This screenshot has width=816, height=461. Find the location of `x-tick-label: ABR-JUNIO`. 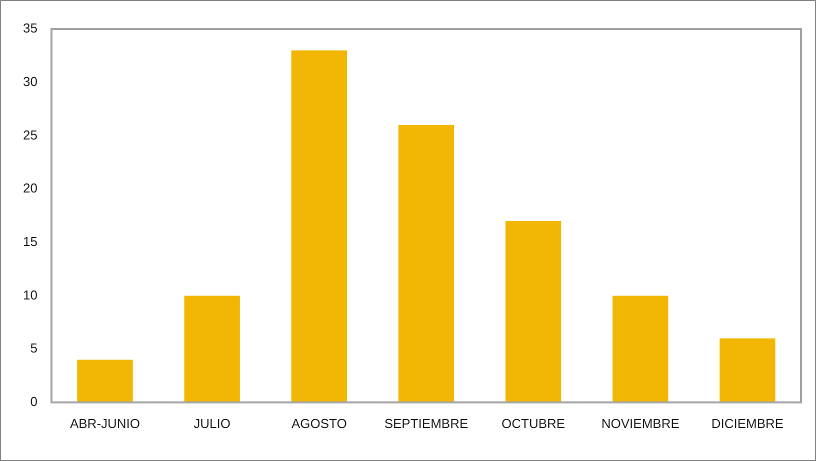

x-tick-label: ABR-JUNIO is located at coordinates (105, 423).